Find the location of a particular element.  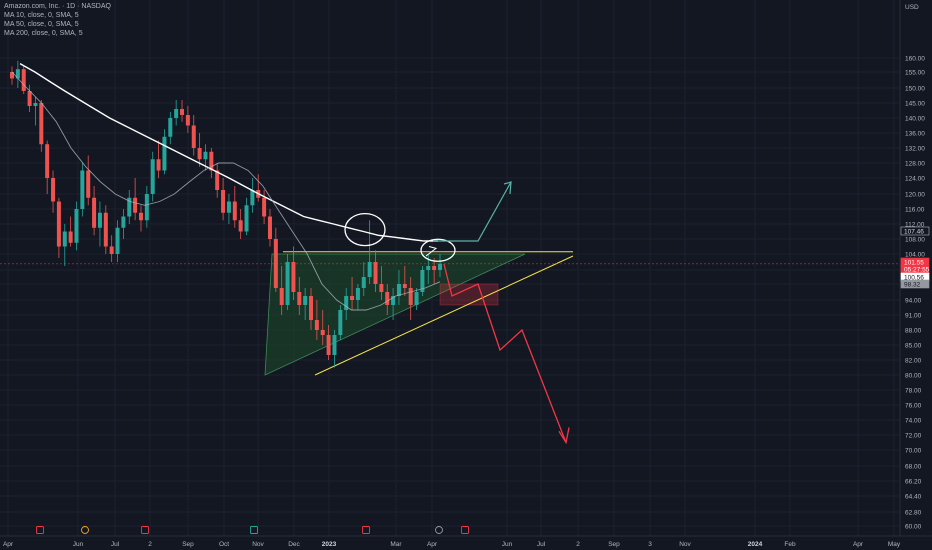

y-tick-label: 62.80 is located at coordinates (913, 513).